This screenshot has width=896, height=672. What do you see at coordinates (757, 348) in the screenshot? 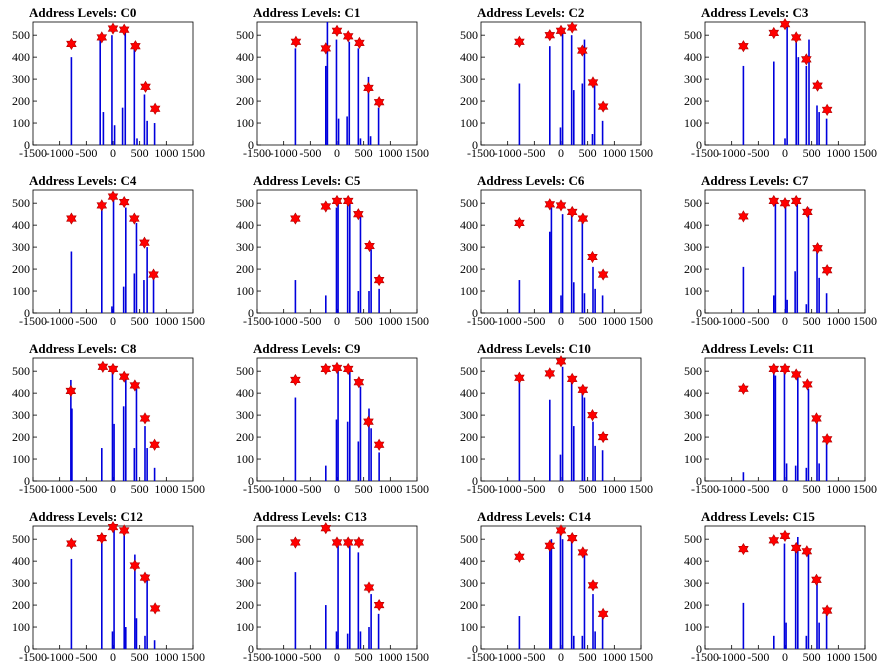
I see `chart-title: Address Levels: C11` at bounding box center [757, 348].